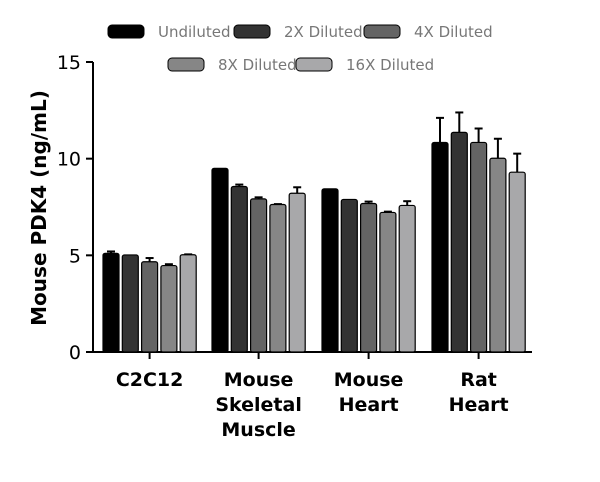 Image resolution: width=600 pixels, height=482 pixels. What do you see at coordinates (150, 380) in the screenshot?
I see `x-tick-label: C2C12` at bounding box center [150, 380].